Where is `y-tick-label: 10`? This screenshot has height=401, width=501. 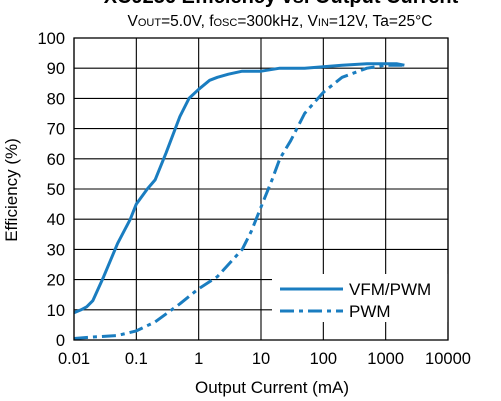
y-tick-label: 10 is located at coordinates (56, 311).